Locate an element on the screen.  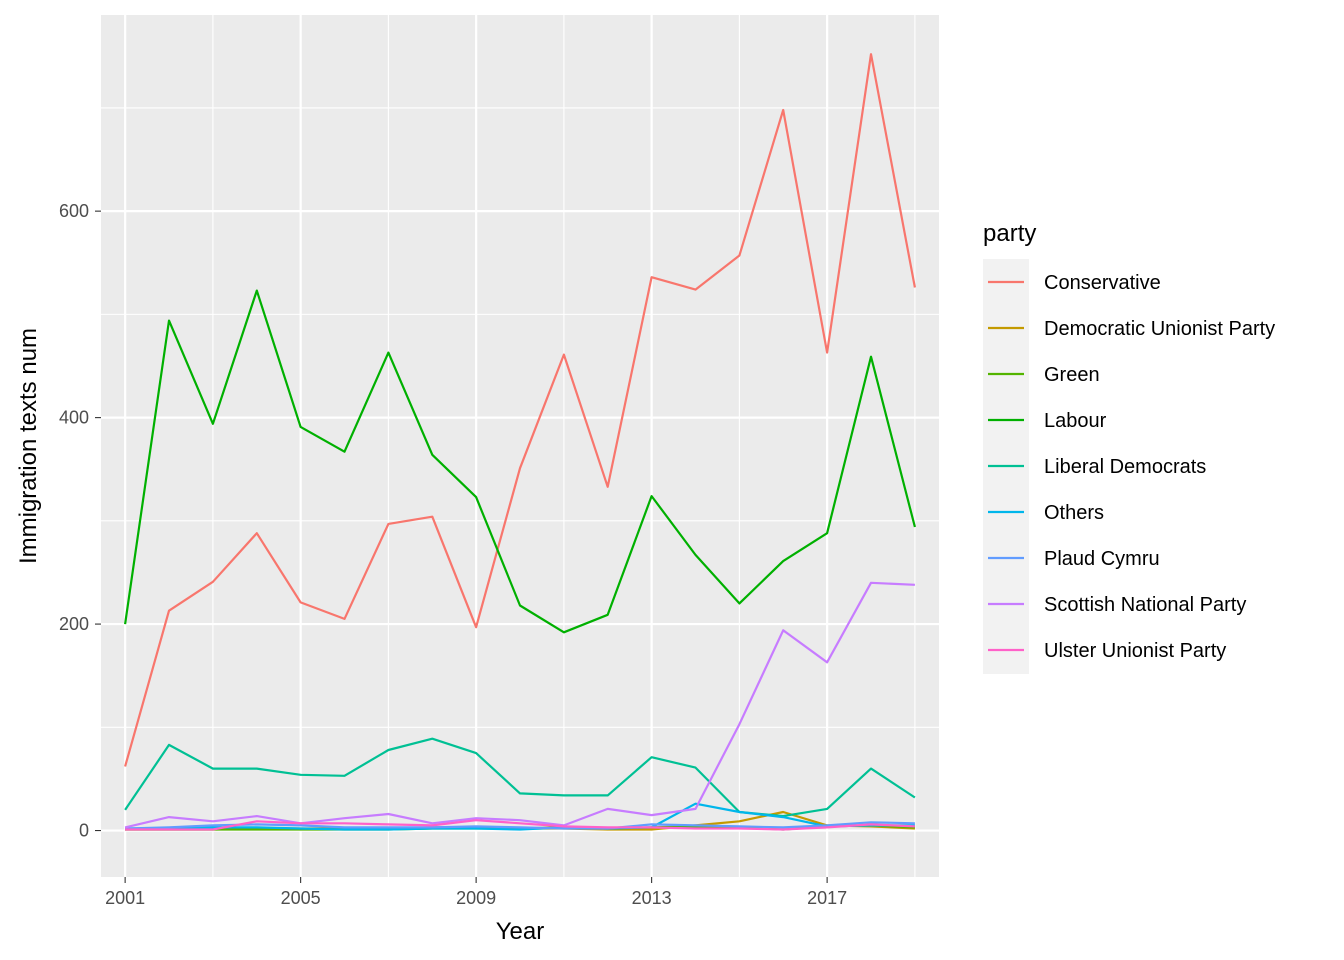
x-tick-label: 2001 is located at coordinates (125, 898).